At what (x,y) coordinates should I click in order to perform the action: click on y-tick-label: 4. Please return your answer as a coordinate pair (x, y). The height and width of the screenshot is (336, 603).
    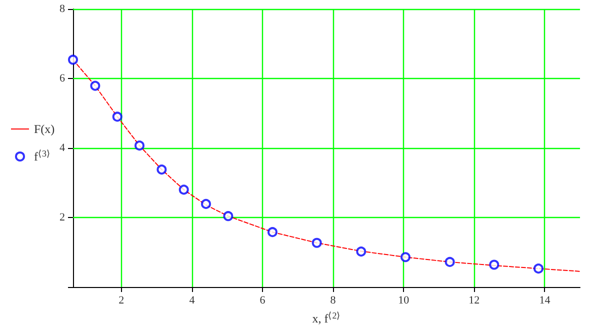
    Looking at the image, I should click on (63, 148).